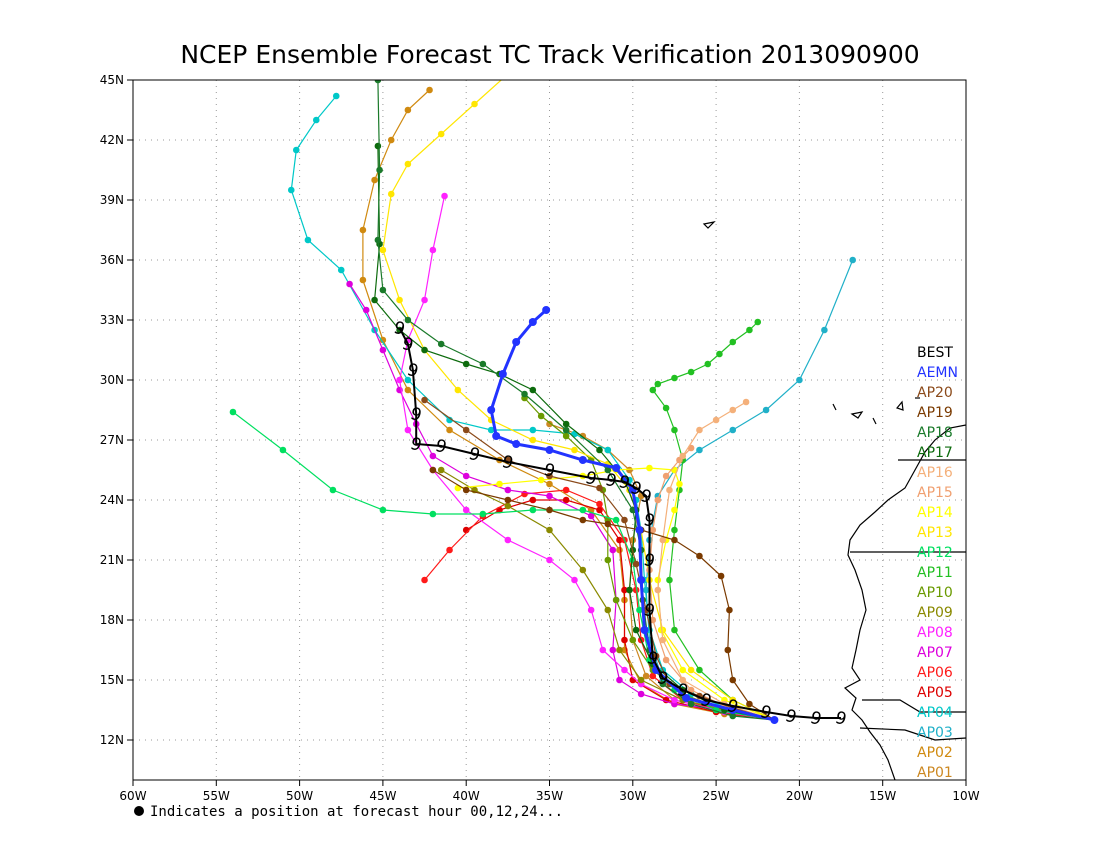  Describe the element at coordinates (935, 573) in the screenshot. I see `legend-entry: AP11` at that location.